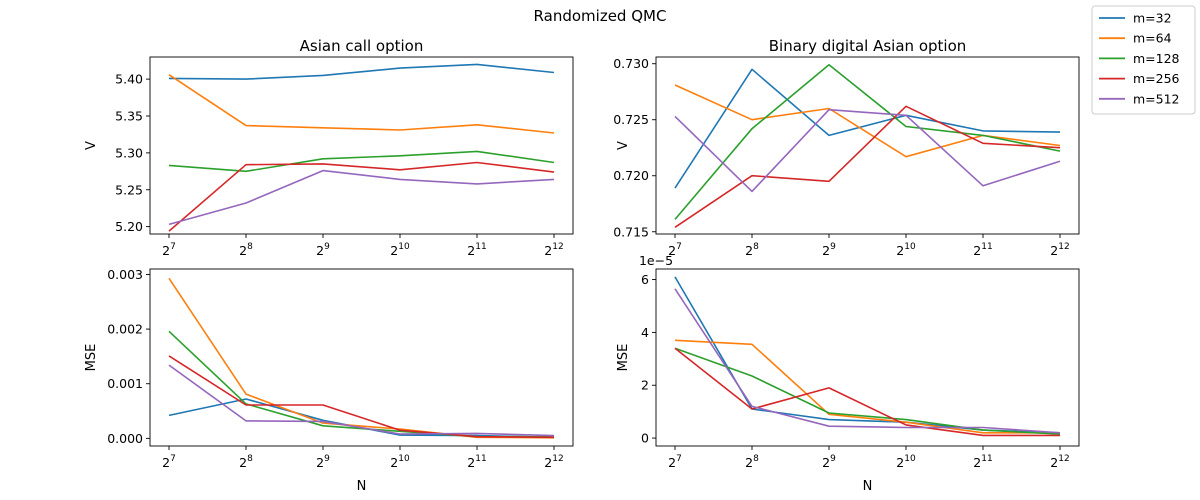 Image resolution: width=1200 pixels, height=500 pixels. Describe the element at coordinates (656, 260) in the screenshot. I see `y-offset-text: 1e−5` at that location.